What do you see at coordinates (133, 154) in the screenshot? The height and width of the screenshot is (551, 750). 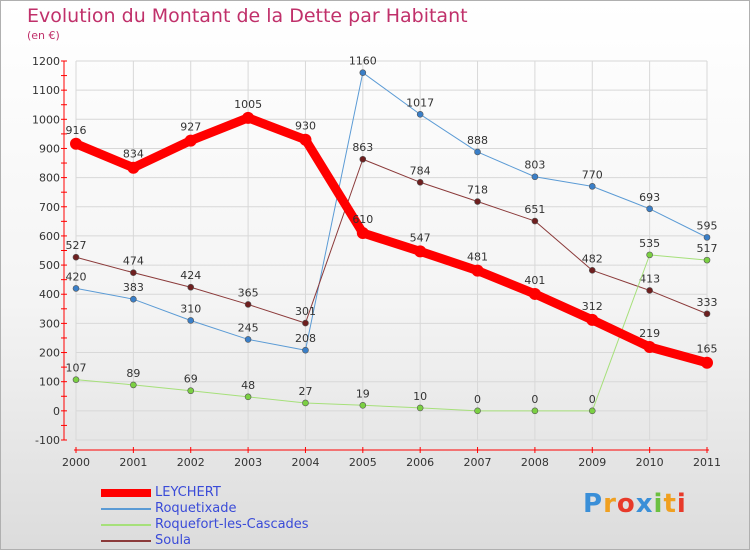 I see `data-label: 834` at bounding box center [133, 154].